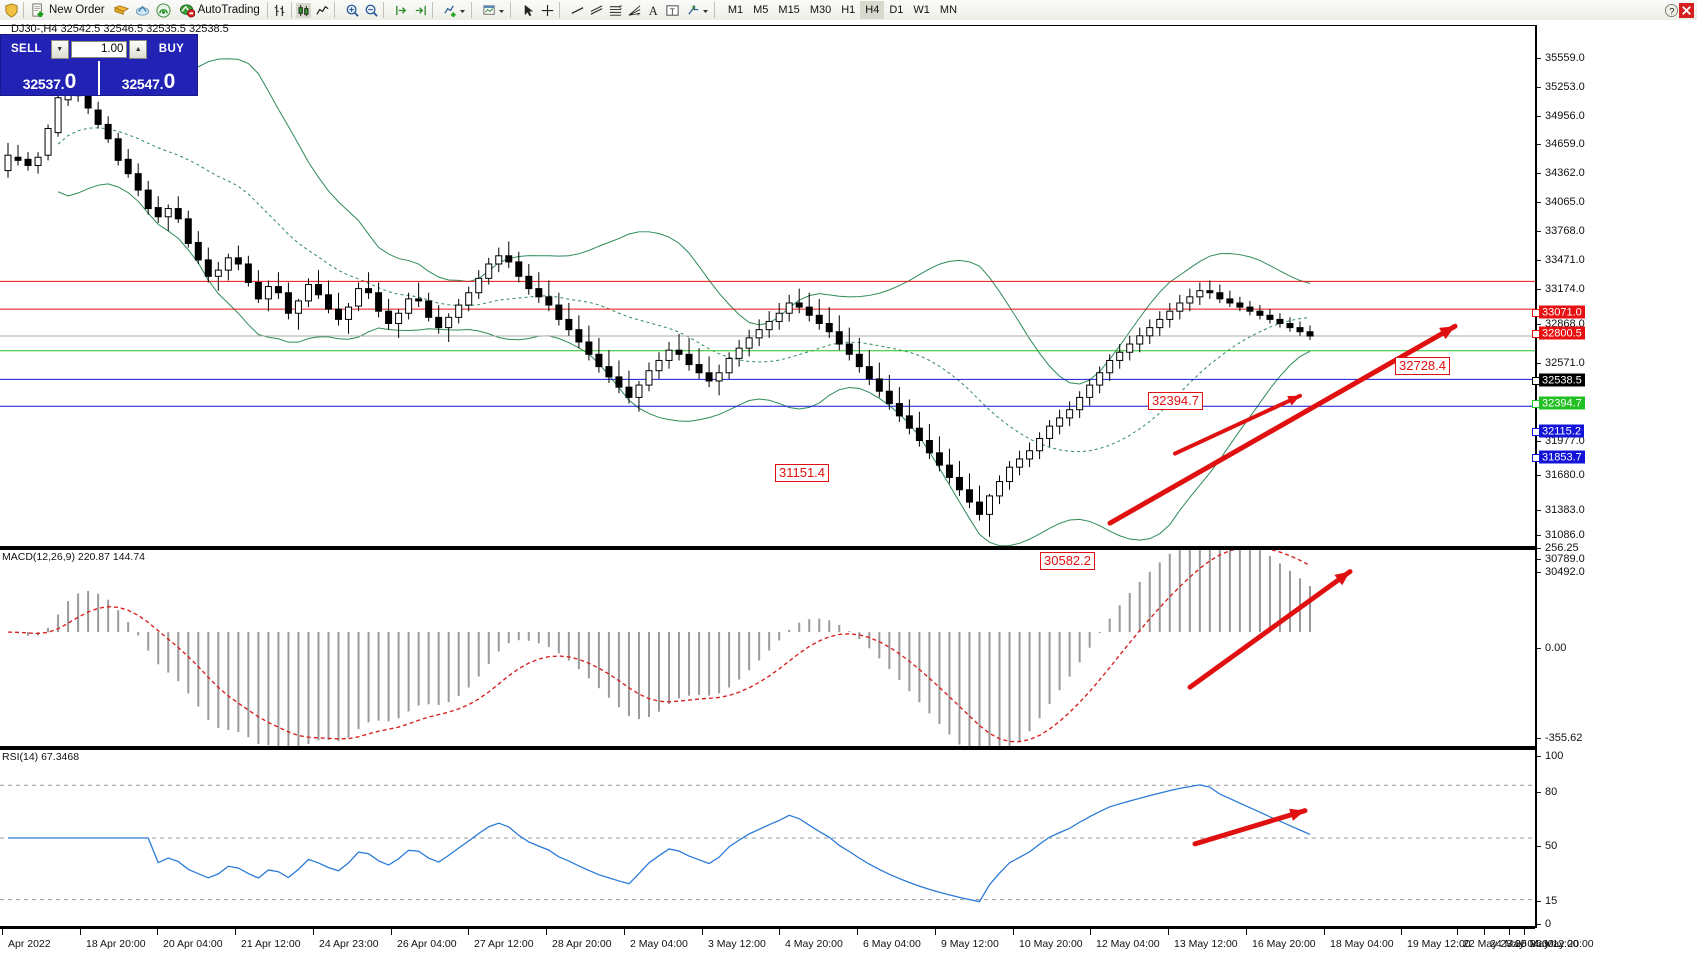 Image resolution: width=1697 pixels, height=954 pixels. What do you see at coordinates (142, 10) in the screenshot?
I see `cloud-icon` at bounding box center [142, 10].